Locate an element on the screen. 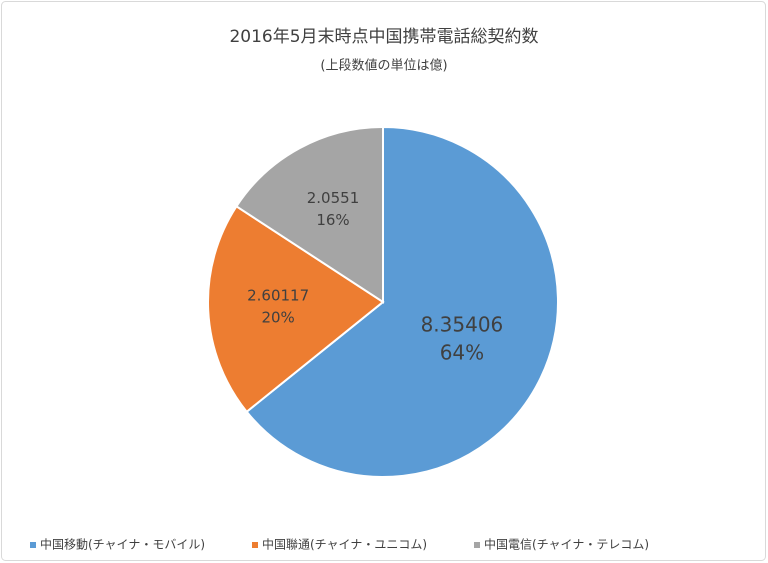 This screenshot has height=563, width=768. data-label: 8.35406 is located at coordinates (462, 324).